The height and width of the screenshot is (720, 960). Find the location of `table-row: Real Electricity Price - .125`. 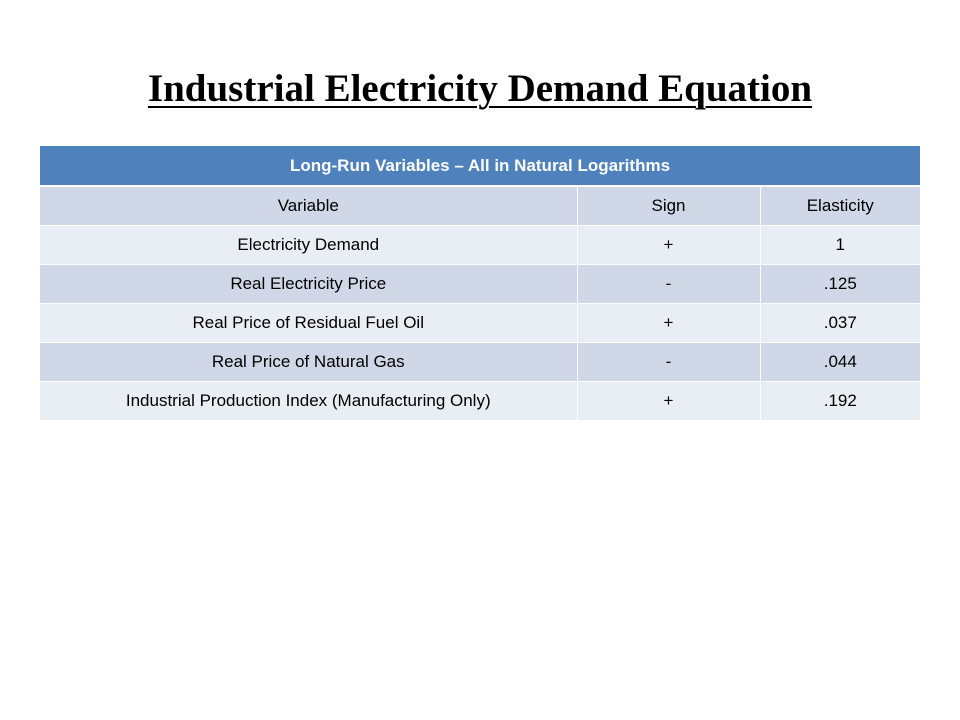

table-row: Real Electricity Price - .125 is located at coordinates (480, 284).